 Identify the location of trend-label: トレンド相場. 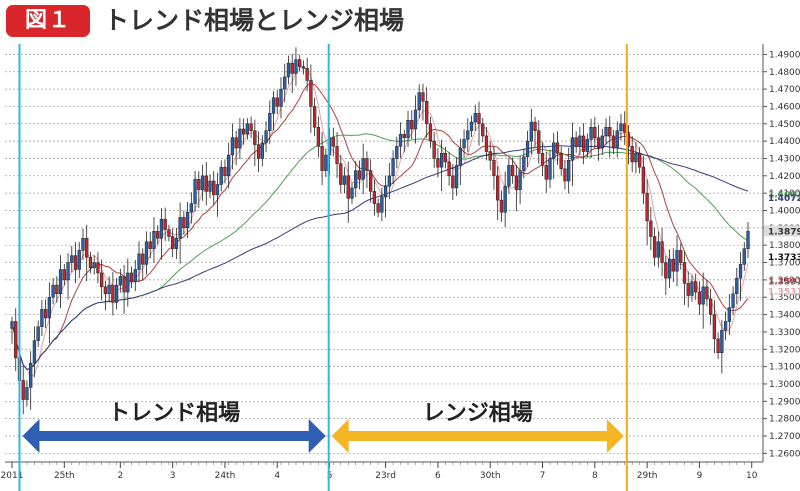
(174, 413).